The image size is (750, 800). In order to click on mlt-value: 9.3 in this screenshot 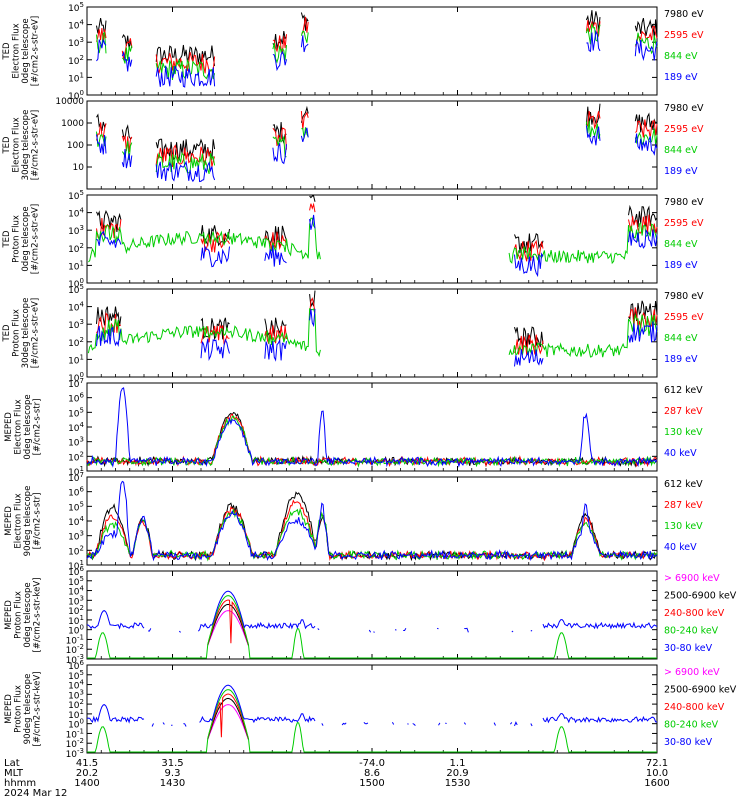, I will do `click(173, 773)`.